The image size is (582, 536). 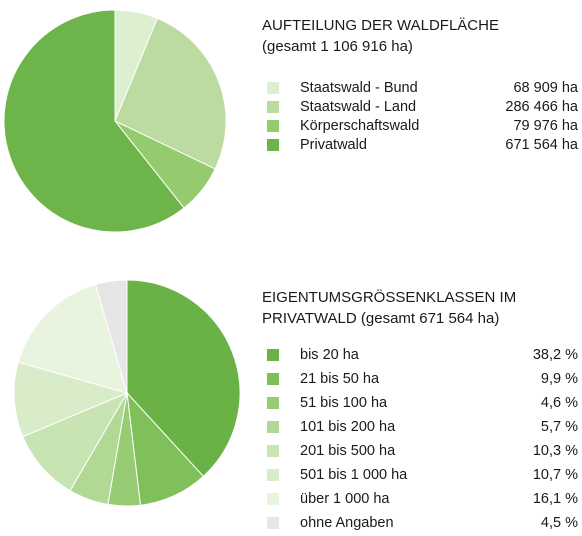 What do you see at coordinates (340, 379) in the screenshot?
I see `legend-label: 21 bis 50 ha` at bounding box center [340, 379].